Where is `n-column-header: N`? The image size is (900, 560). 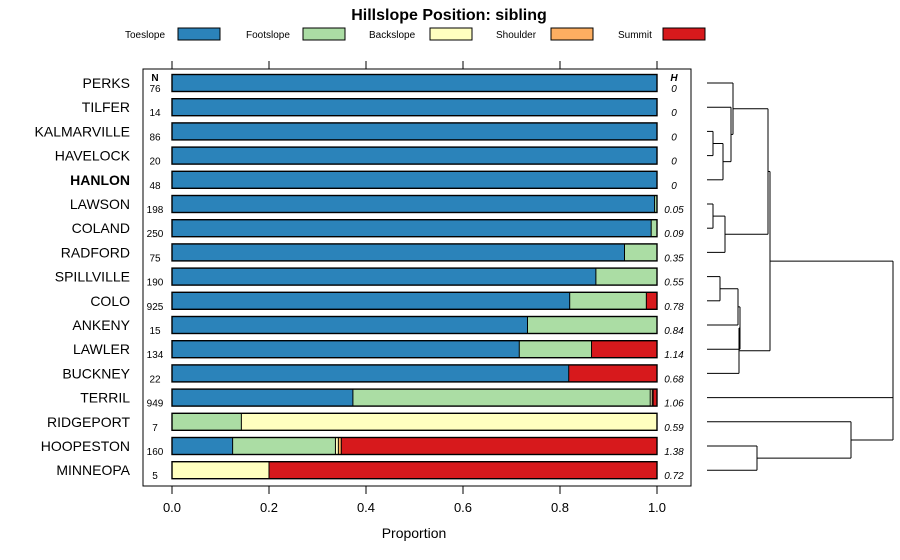 n-column-header: N is located at coordinates (154, 78).